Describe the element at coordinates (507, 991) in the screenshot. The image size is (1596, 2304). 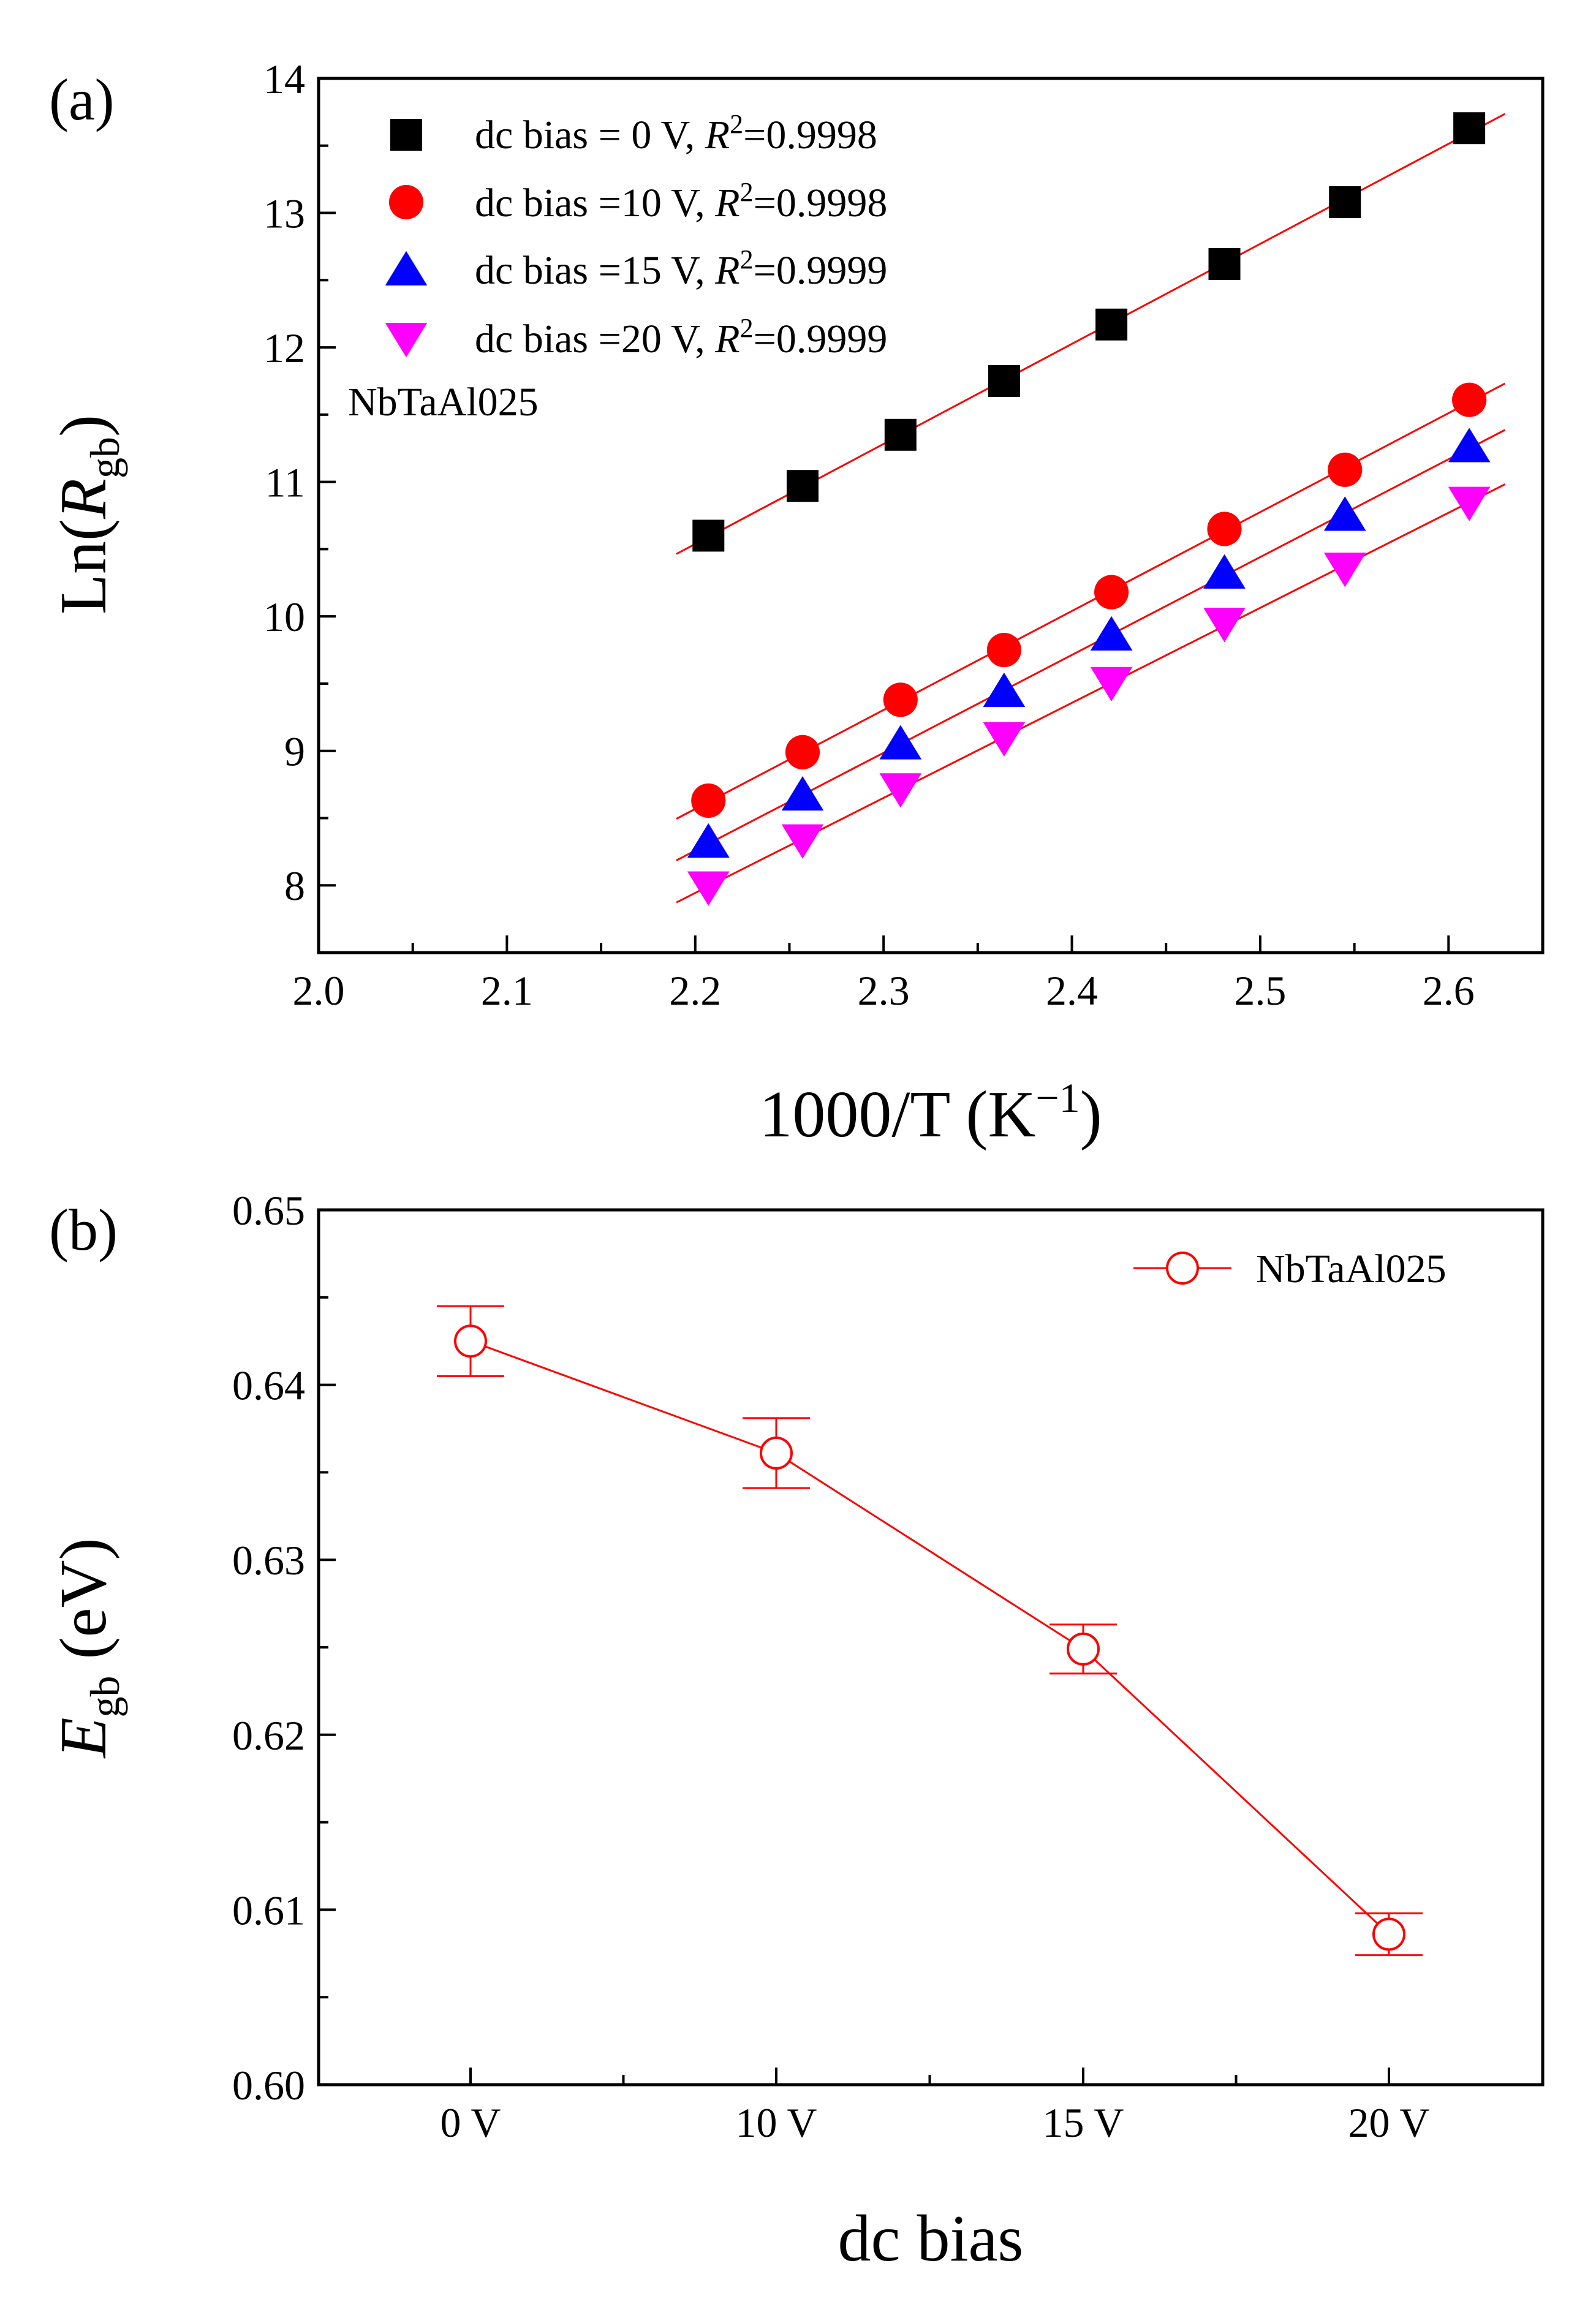
I see `x-tick-label: 2.1` at that location.